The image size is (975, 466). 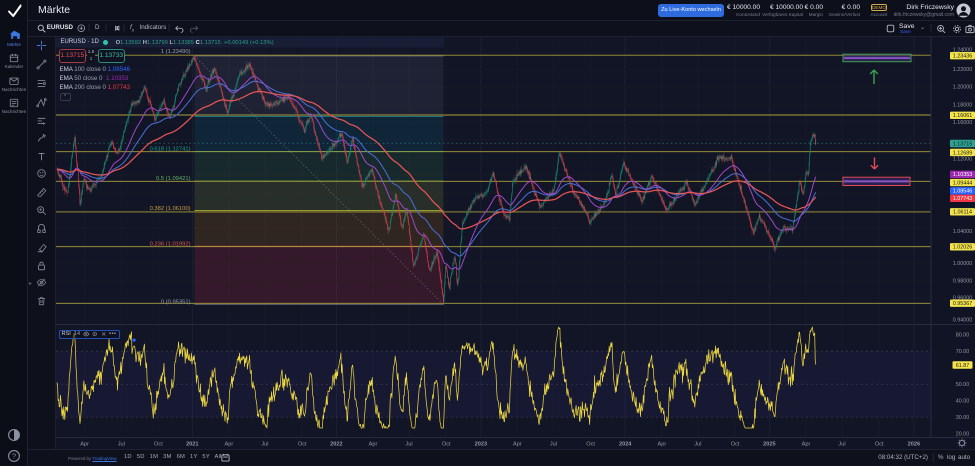 What do you see at coordinates (963, 264) in the screenshot?
I see `svg-text: 1.00000` at bounding box center [963, 264].